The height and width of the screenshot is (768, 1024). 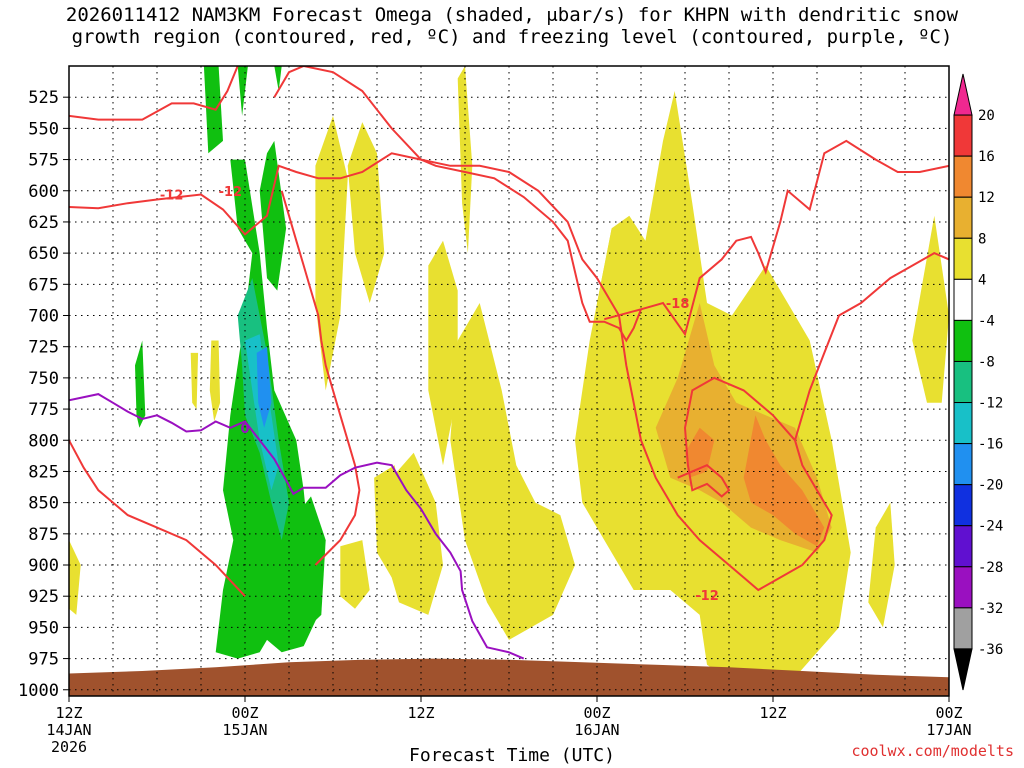 I want to click on y-tick-label-625: 625, so click(x=43, y=223).